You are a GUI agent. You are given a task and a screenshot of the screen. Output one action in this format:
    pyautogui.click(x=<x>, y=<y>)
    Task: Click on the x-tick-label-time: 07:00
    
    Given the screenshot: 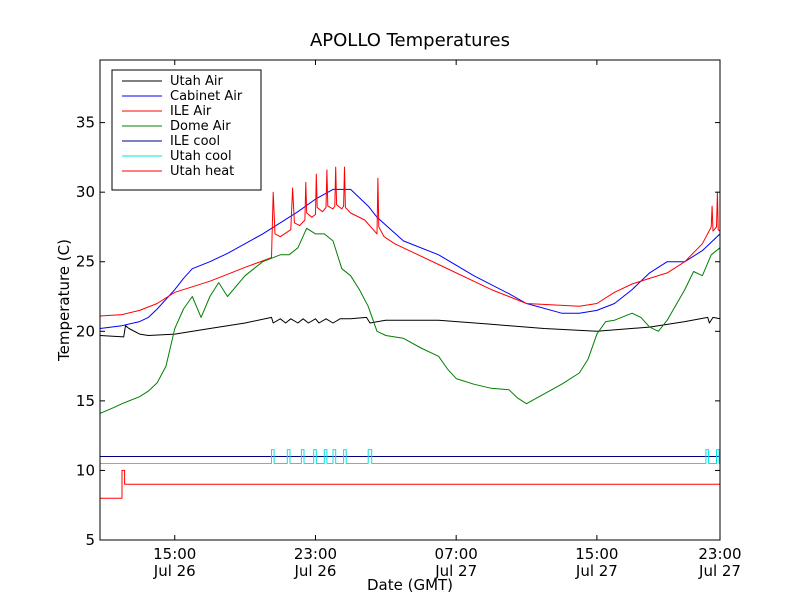 What is the action you would take?
    pyautogui.click(x=456, y=554)
    